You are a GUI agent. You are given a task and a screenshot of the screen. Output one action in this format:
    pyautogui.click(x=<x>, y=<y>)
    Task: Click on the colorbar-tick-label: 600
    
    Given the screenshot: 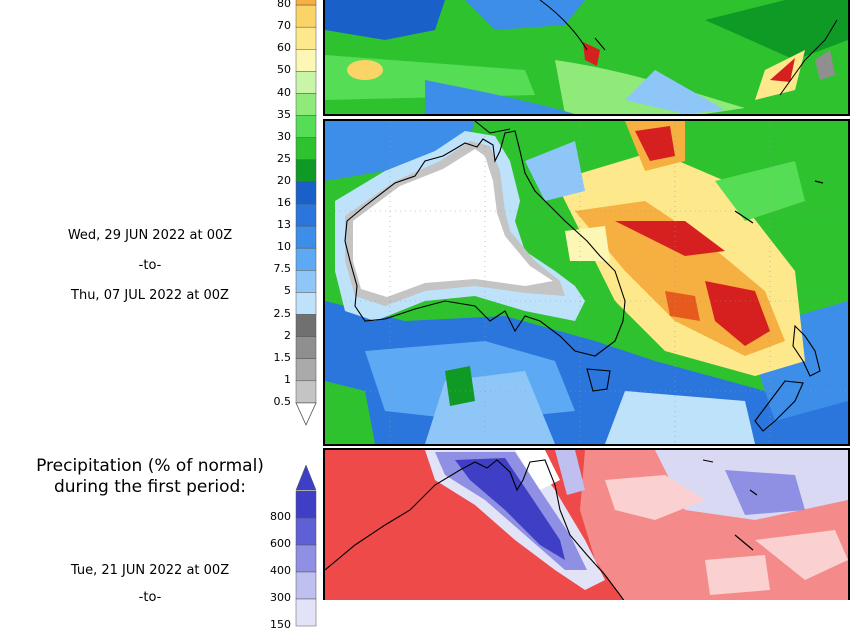 What is the action you would take?
    pyautogui.click(x=280, y=543)
    